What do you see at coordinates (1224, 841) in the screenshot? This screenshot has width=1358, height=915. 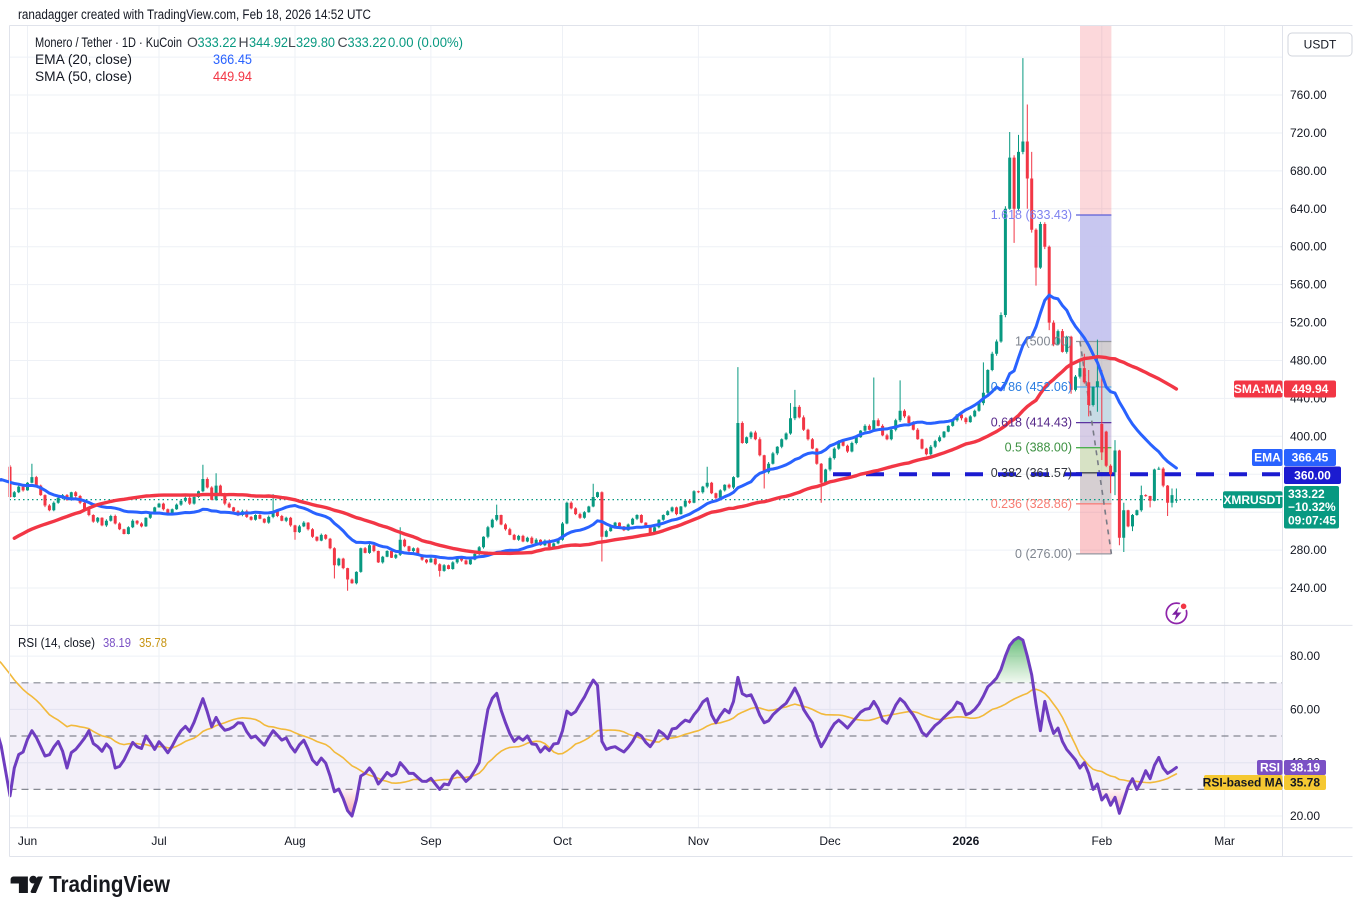 I see `svg-text: Mar` at bounding box center [1224, 841].